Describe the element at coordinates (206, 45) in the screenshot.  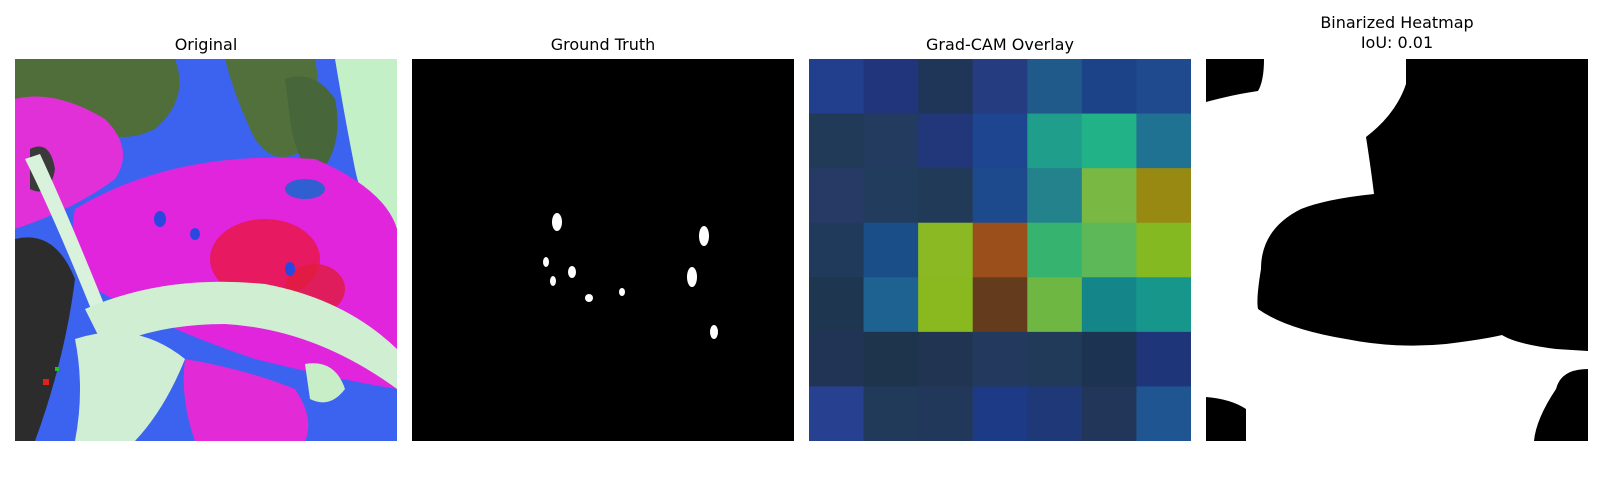
I see `original-title: Original` at that location.